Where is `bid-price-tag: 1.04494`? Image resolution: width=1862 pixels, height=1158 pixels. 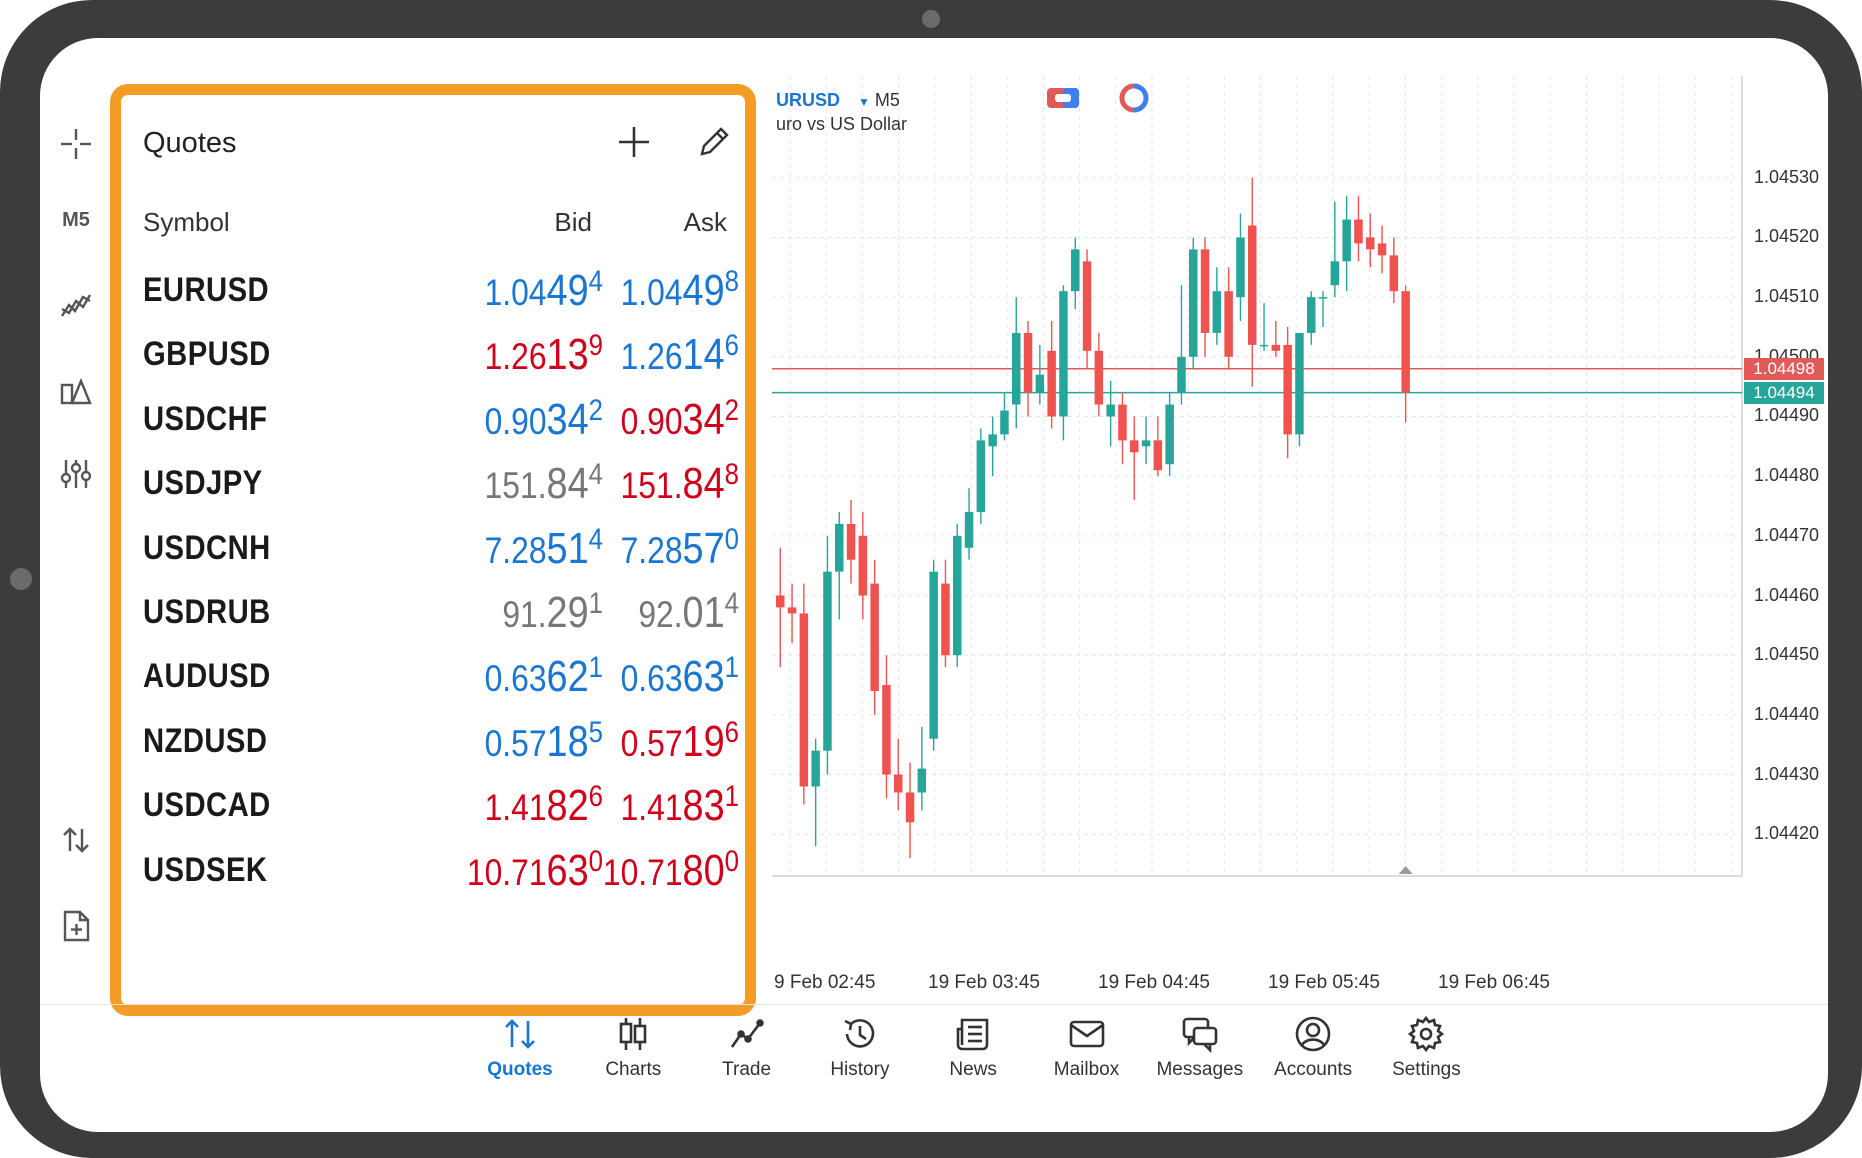
bid-price-tag: 1.04494 is located at coordinates (1784, 392).